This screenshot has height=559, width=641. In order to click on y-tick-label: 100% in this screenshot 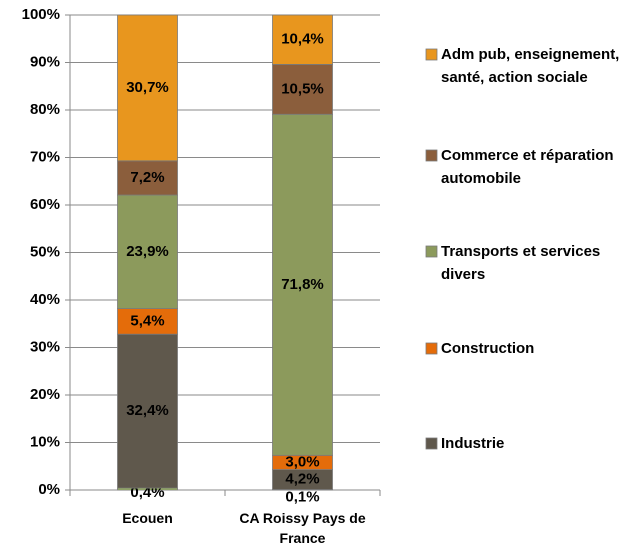, I will do `click(41, 14)`.